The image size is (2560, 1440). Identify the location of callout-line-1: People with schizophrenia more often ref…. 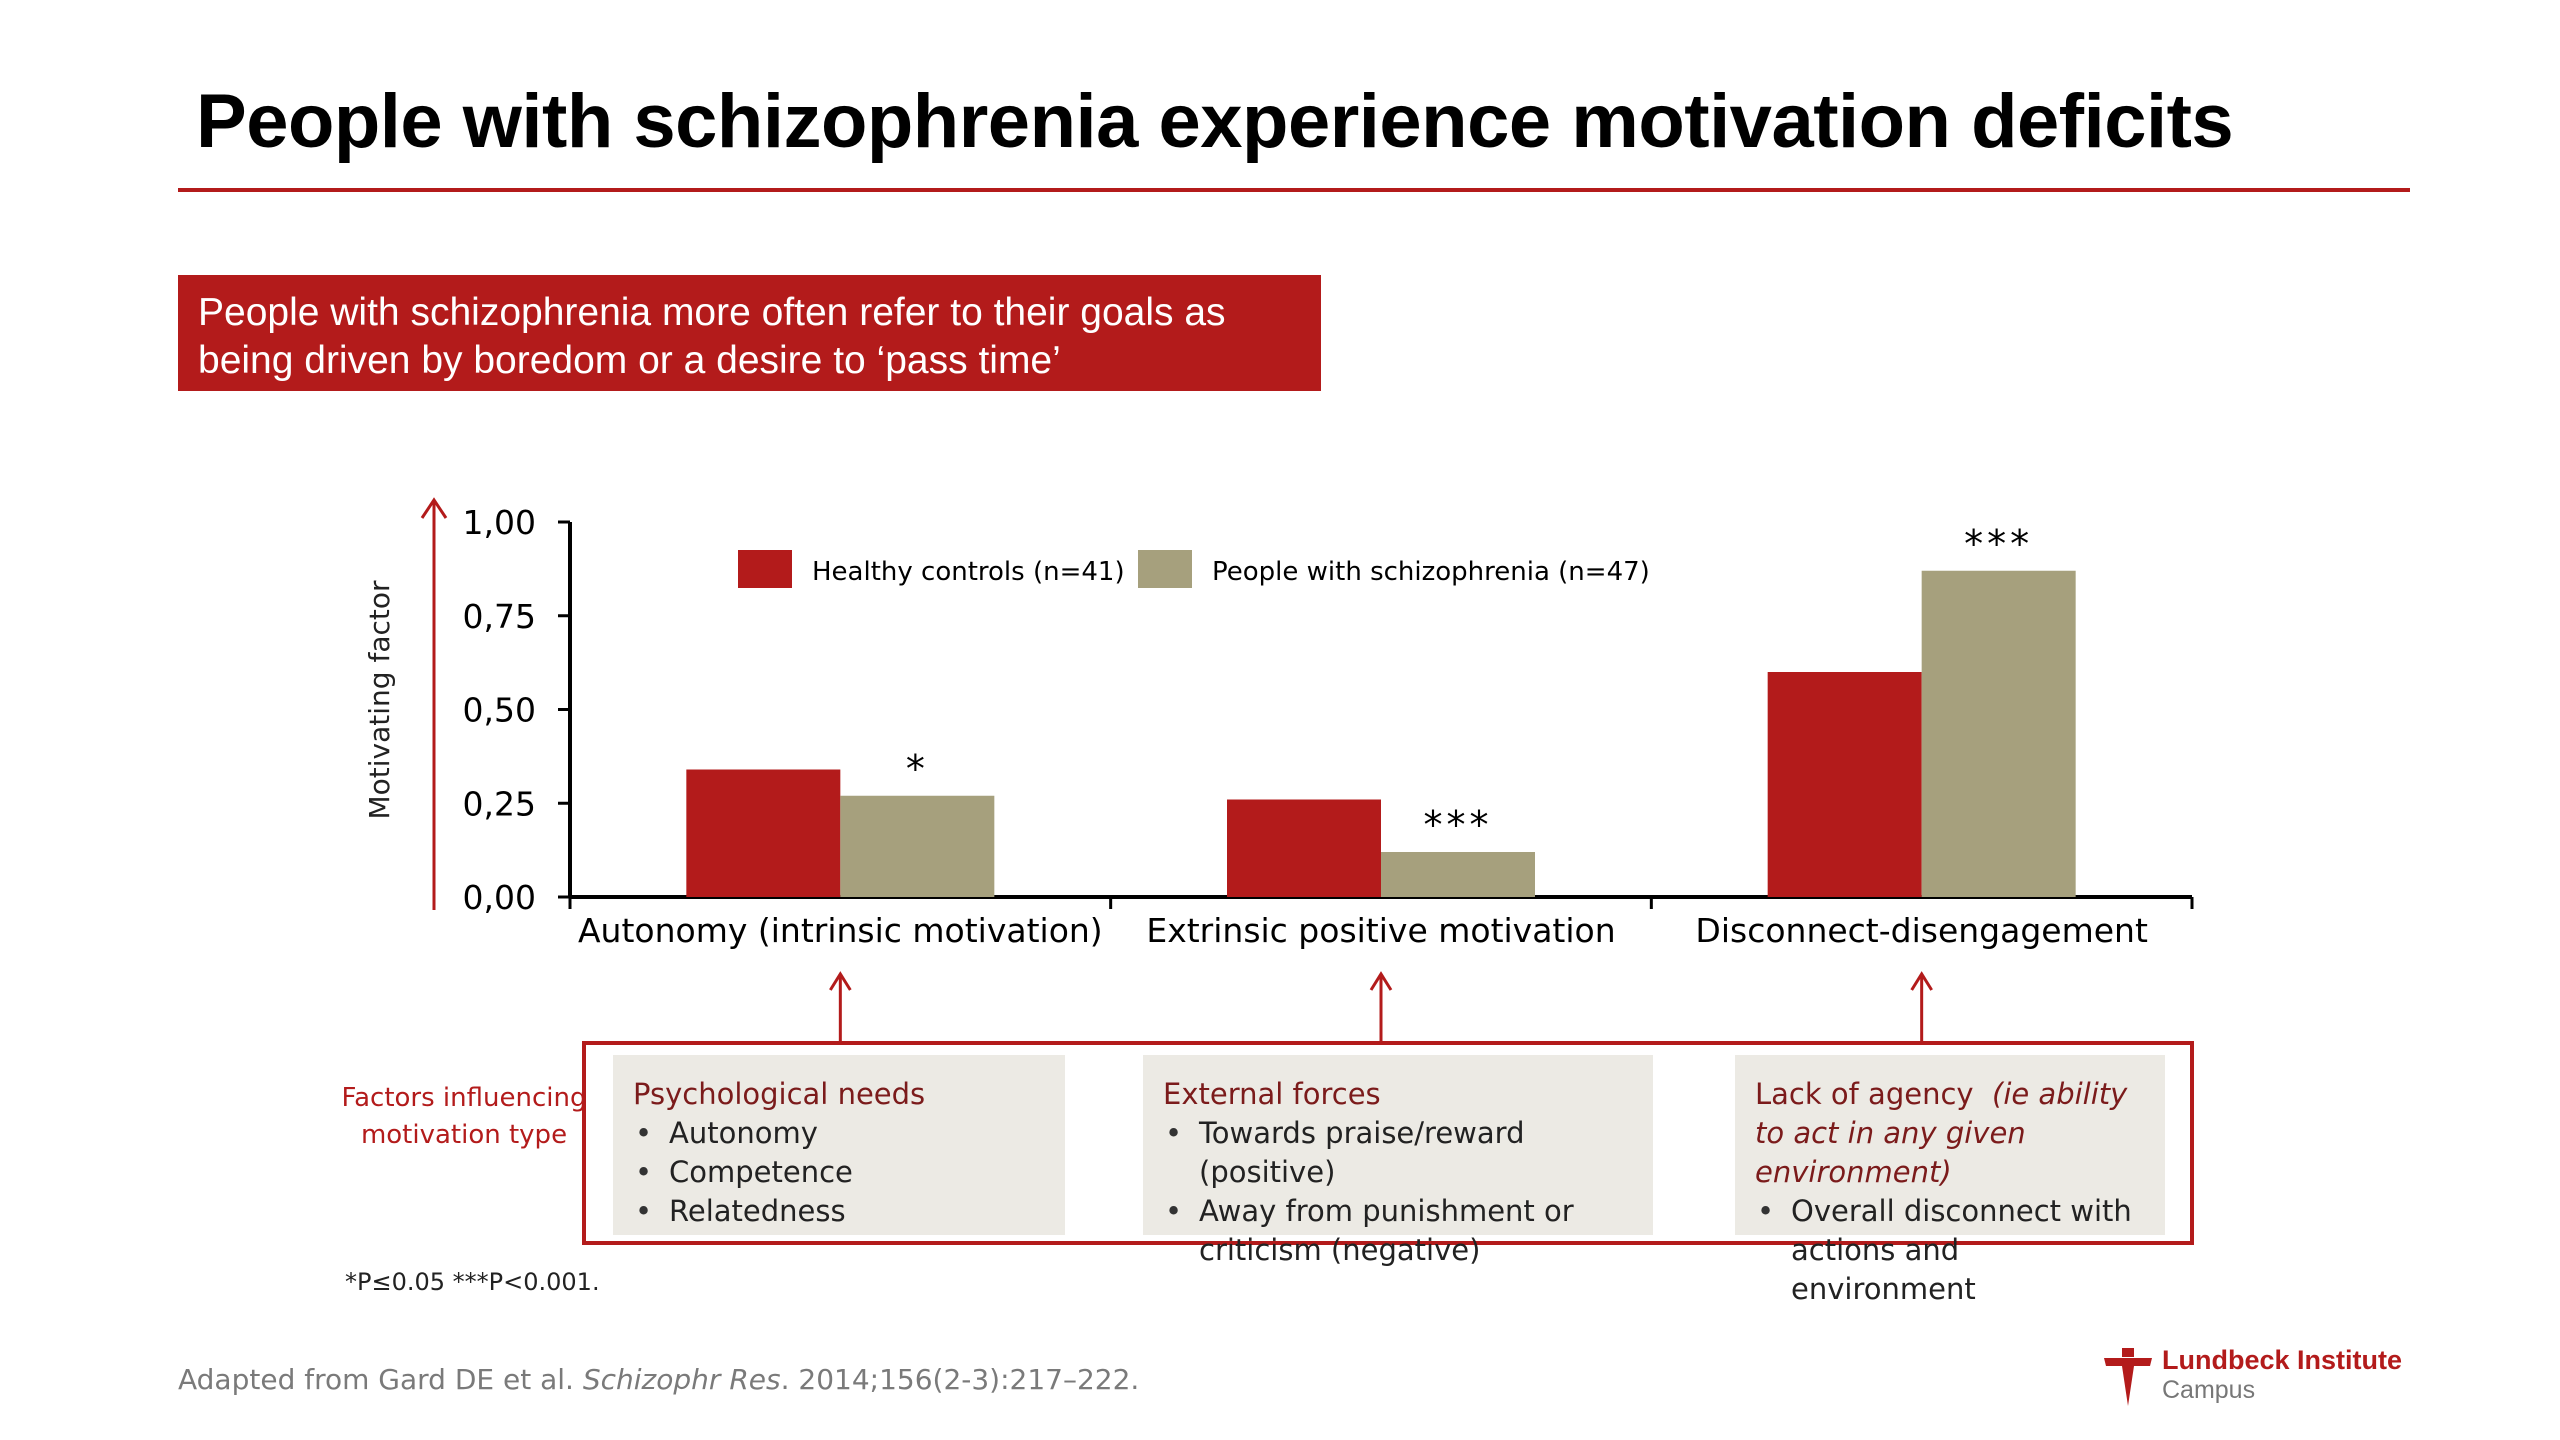
(712, 312).